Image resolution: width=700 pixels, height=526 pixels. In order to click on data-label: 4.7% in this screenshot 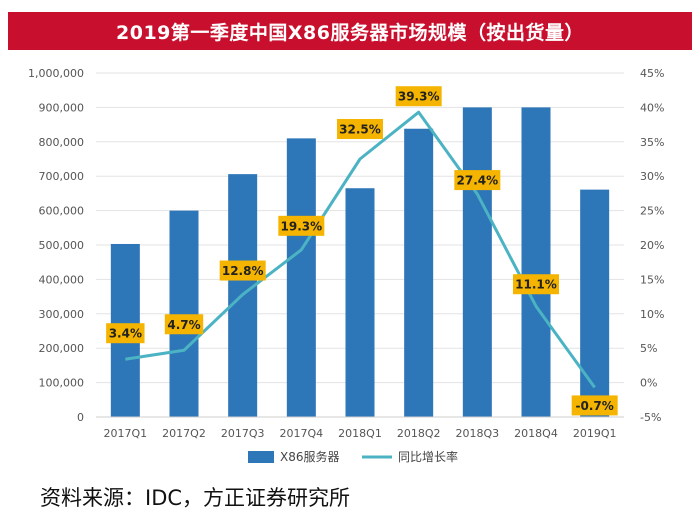, I will do `click(183, 325)`.